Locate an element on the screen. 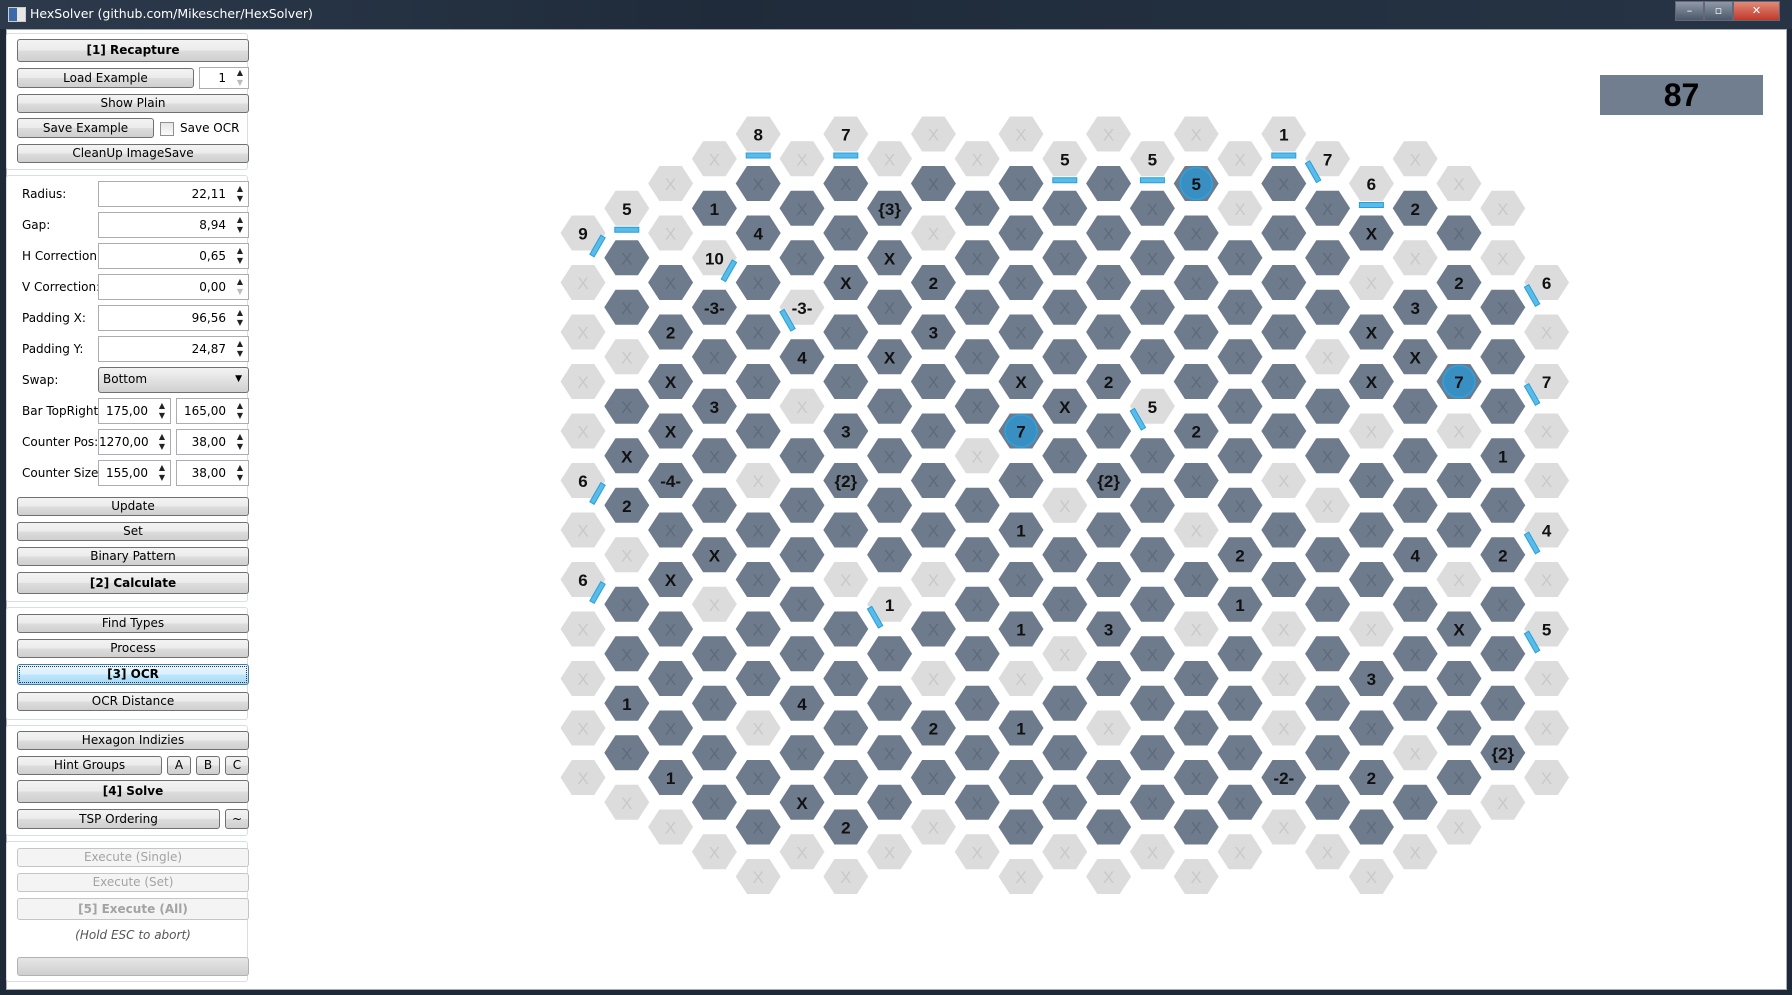  padding-y-input: 24,87 ▲ ▼ is located at coordinates (173, 349).